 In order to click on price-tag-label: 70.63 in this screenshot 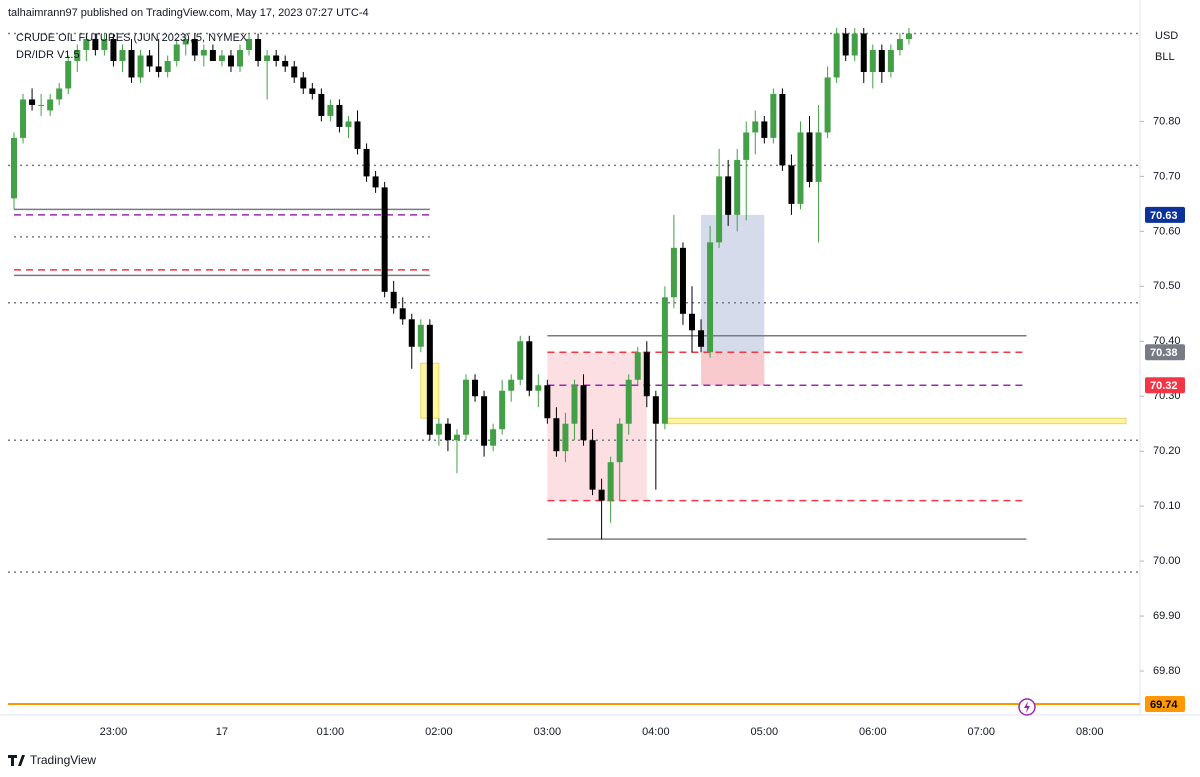, I will do `click(1164, 216)`.